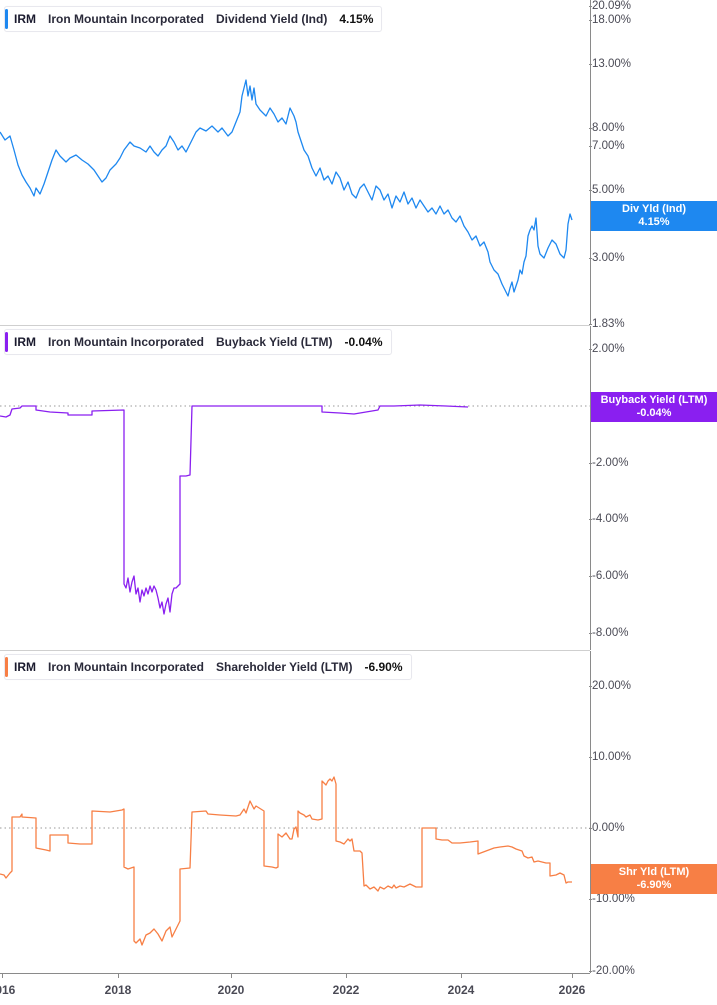 The image size is (717, 1005). I want to click on y-tick: 20.00%, so click(610, 686).